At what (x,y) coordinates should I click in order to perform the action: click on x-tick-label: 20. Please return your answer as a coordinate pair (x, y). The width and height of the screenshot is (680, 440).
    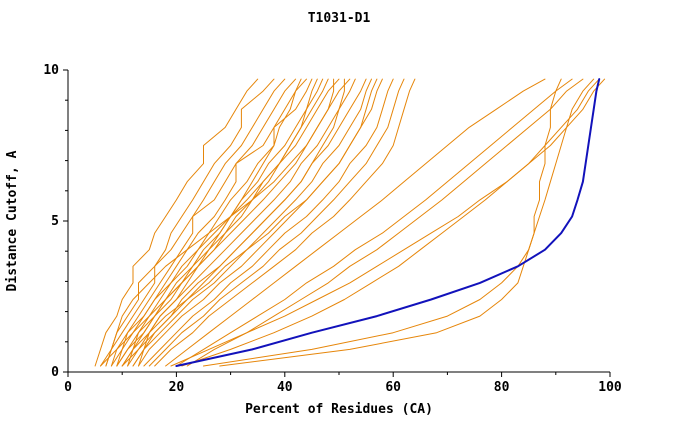
    Looking at the image, I should click on (177, 387).